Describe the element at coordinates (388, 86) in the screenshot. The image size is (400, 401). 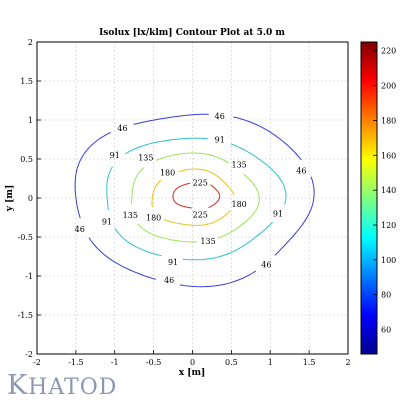
I see `colorbar-tick-label: 200` at that location.